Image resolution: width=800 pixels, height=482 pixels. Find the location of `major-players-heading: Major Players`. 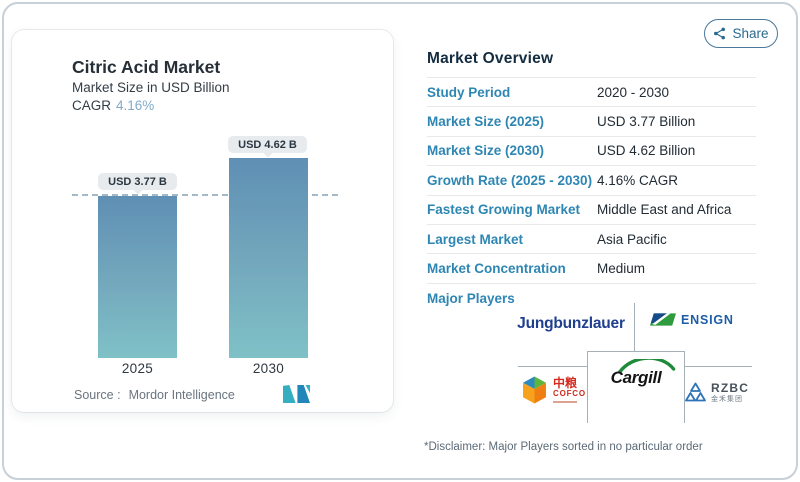

major-players-heading: Major Players is located at coordinates (471, 298).